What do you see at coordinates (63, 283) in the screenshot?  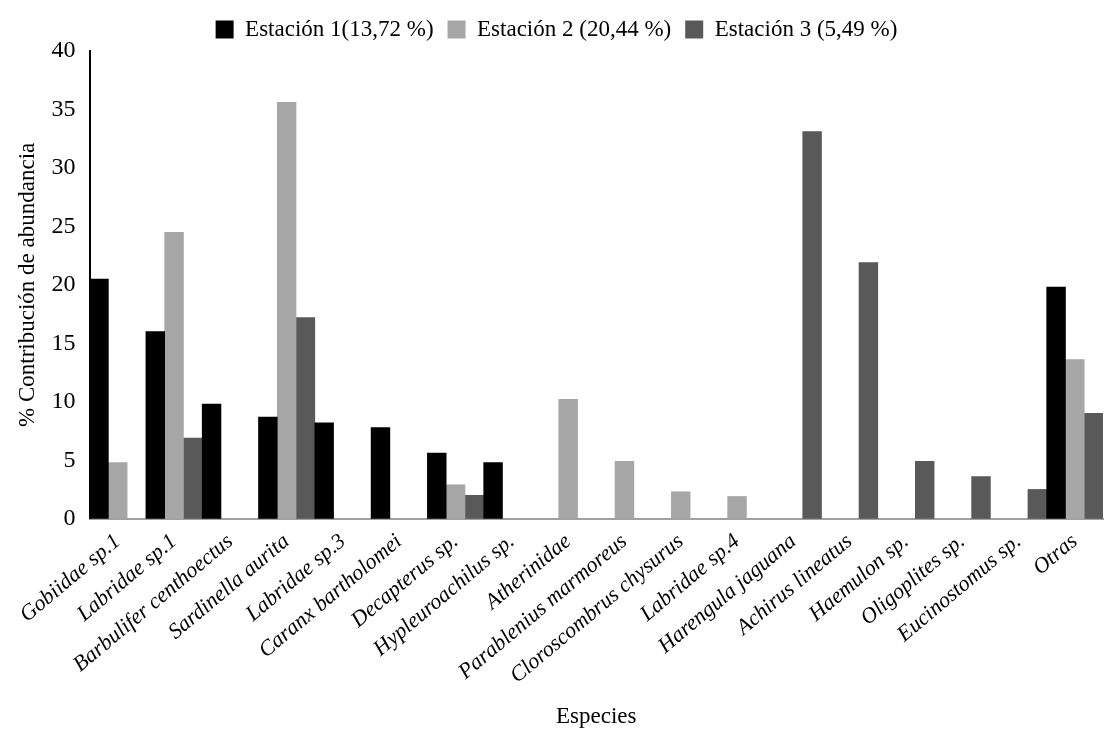 I see `y-tick-label: 20` at bounding box center [63, 283].